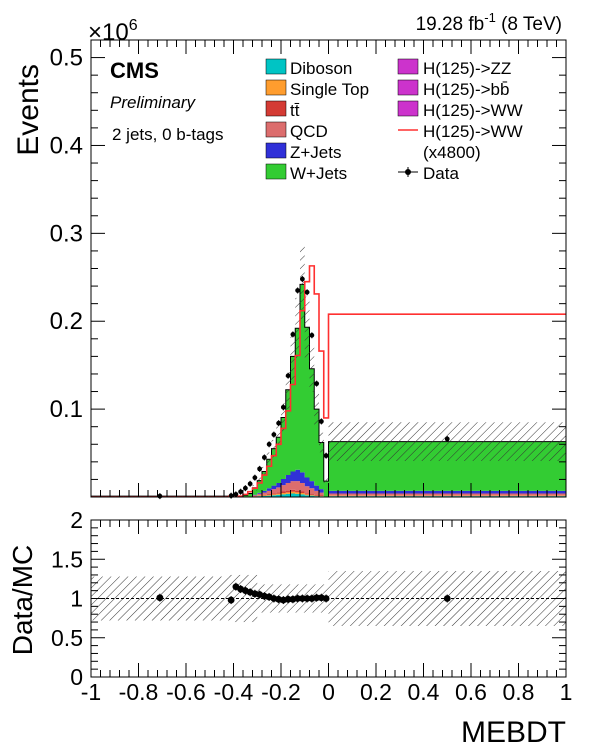 This screenshot has height=750, width=596. I want to click on ratio-y-tick-label: 0, so click(76, 677).